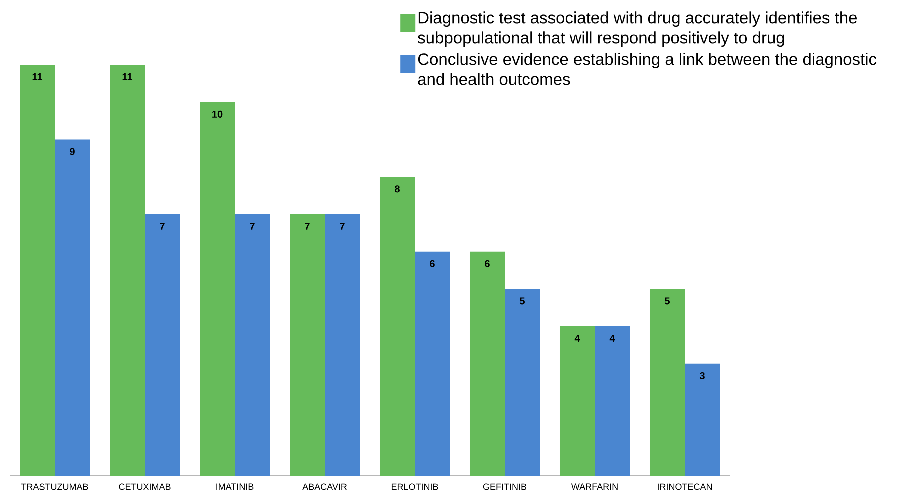 This screenshot has width=922, height=504. Describe the element at coordinates (217, 114) in the screenshot. I see `data-label: 10` at that location.